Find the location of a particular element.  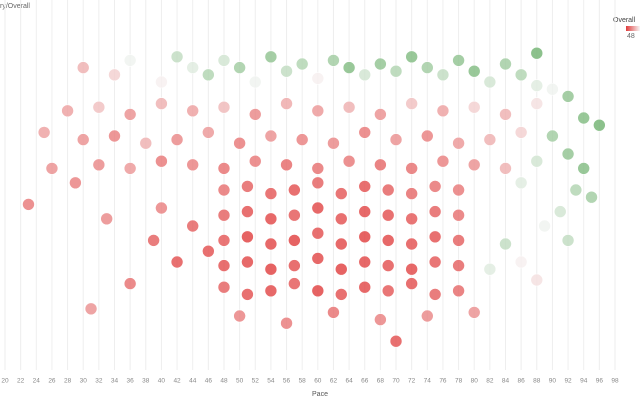

x-tick-label: 52 is located at coordinates (256, 381).